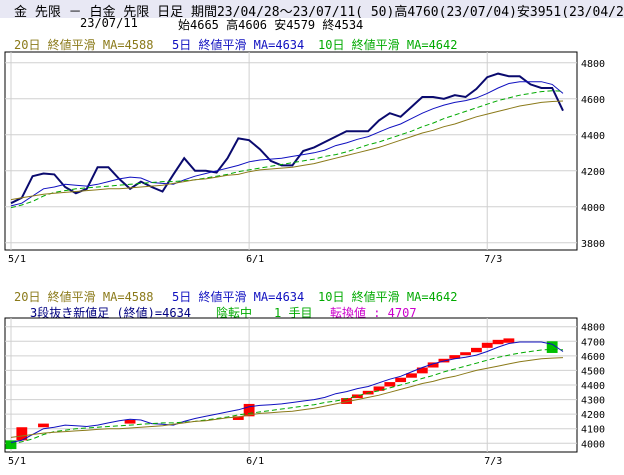 The image size is (624, 475). What do you see at coordinates (593, 342) in the screenshot?
I see `y-tick-label: 4700` at bounding box center [593, 342].